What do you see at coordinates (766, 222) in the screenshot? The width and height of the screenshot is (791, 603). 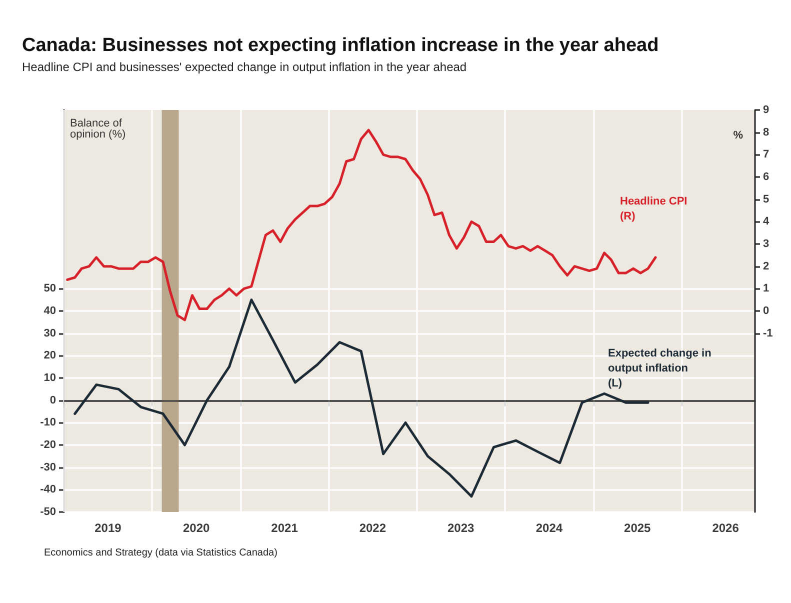 I see `y2-tick-label: 4` at bounding box center [766, 222].